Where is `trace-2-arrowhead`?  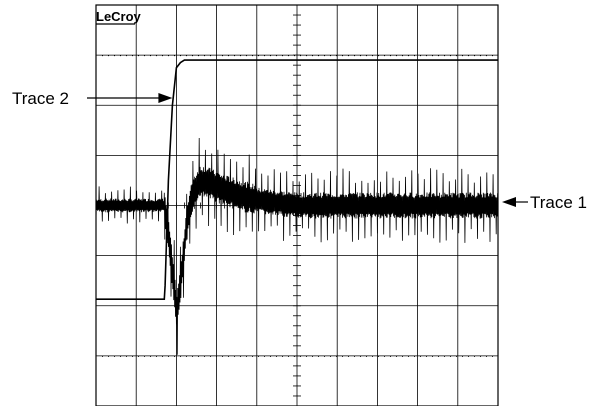
trace-2-arrowhead is located at coordinates (165, 98).